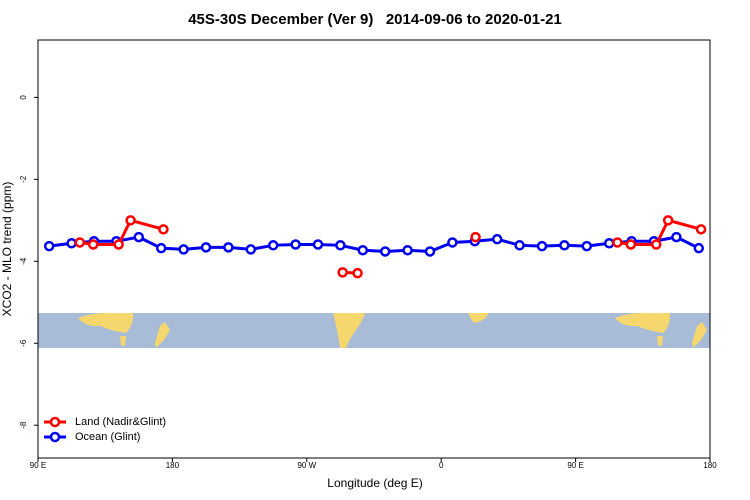 This screenshot has width=750, height=500. What do you see at coordinates (107, 437) in the screenshot?
I see `legend-label: Ocean (Glint)` at bounding box center [107, 437].